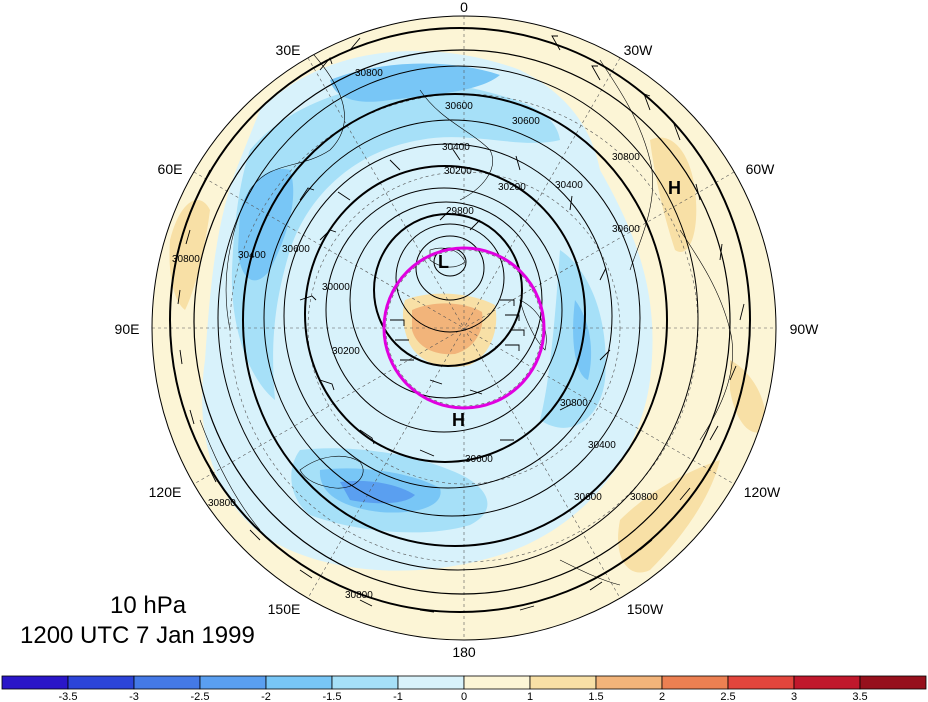 The image size is (928, 702). I want to click on colorbar-label: -2.5, so click(200, 696).